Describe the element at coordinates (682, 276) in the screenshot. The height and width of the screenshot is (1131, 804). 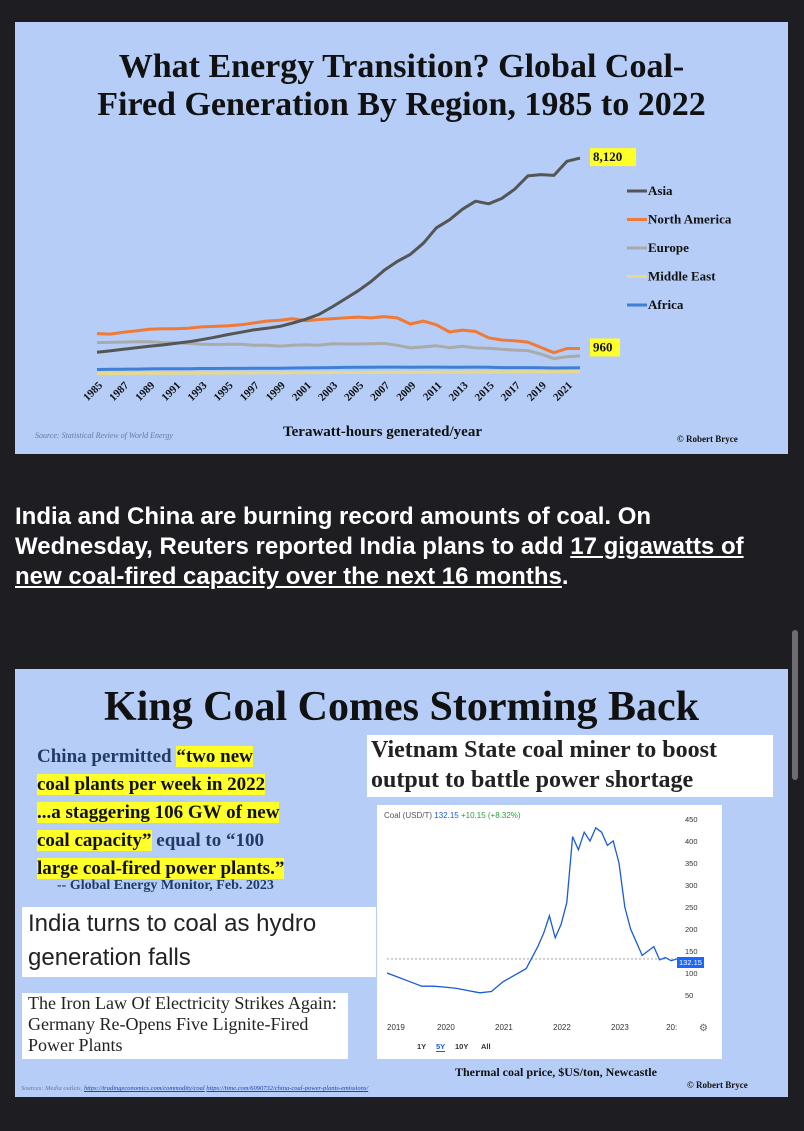
I see `legend-label: Middle East` at that location.